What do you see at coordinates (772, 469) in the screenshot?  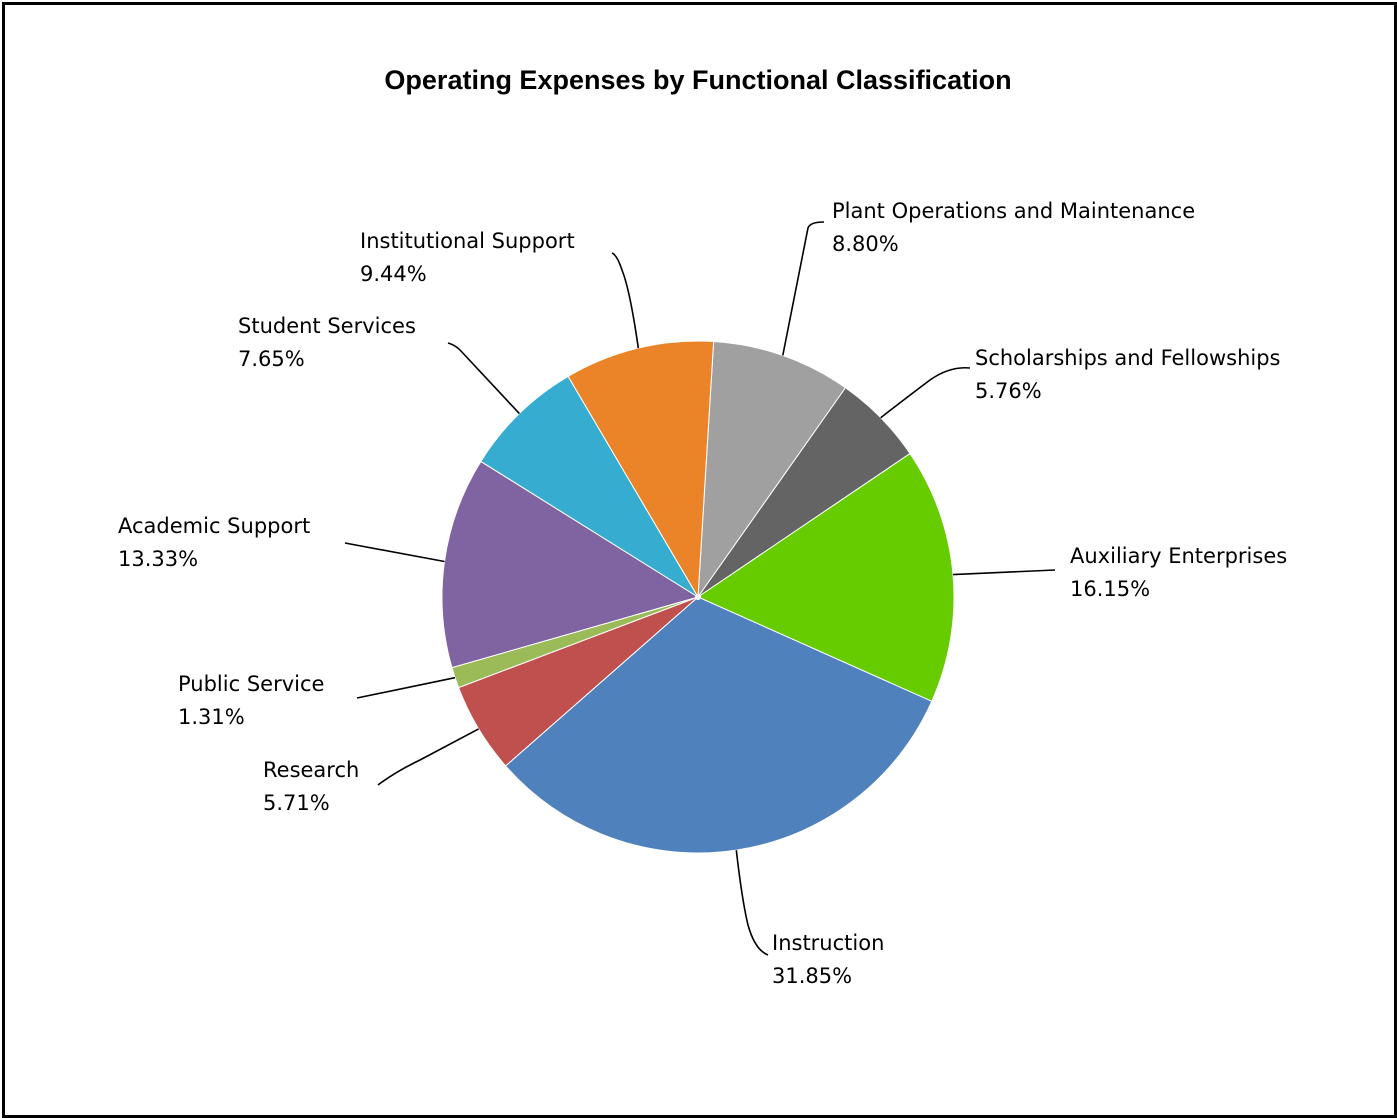 I see `slice-plant-operations-and-maintenance` at bounding box center [772, 469].